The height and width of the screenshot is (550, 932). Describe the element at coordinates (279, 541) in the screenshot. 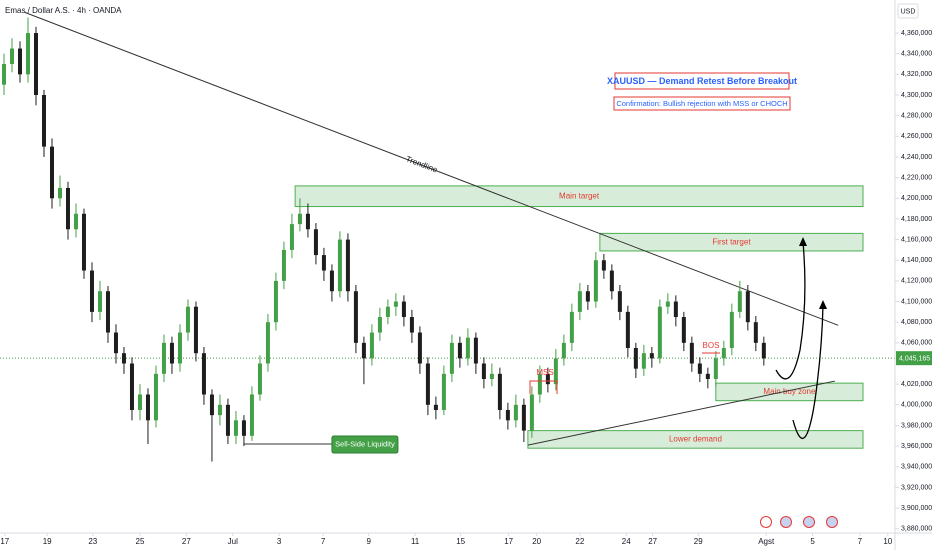

I see `x-tick-label: 3` at that location.